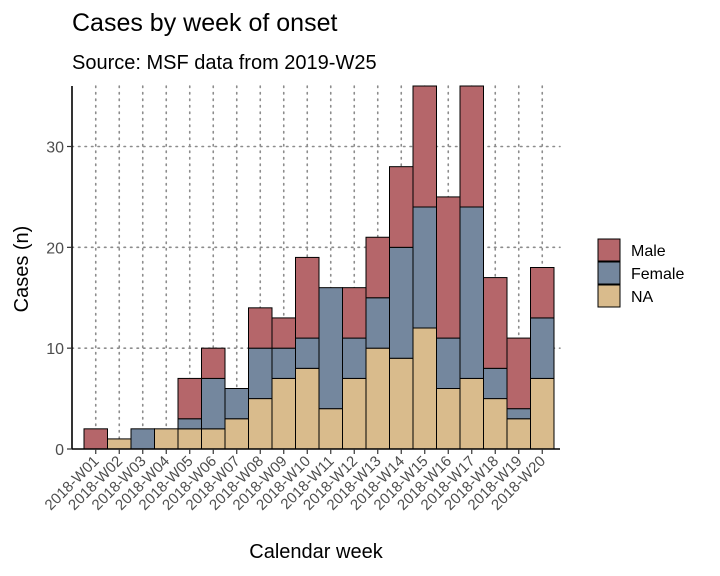 The image size is (720, 576). Describe the element at coordinates (316, 552) in the screenshot. I see `x-axis-label: Calendar week` at that location.